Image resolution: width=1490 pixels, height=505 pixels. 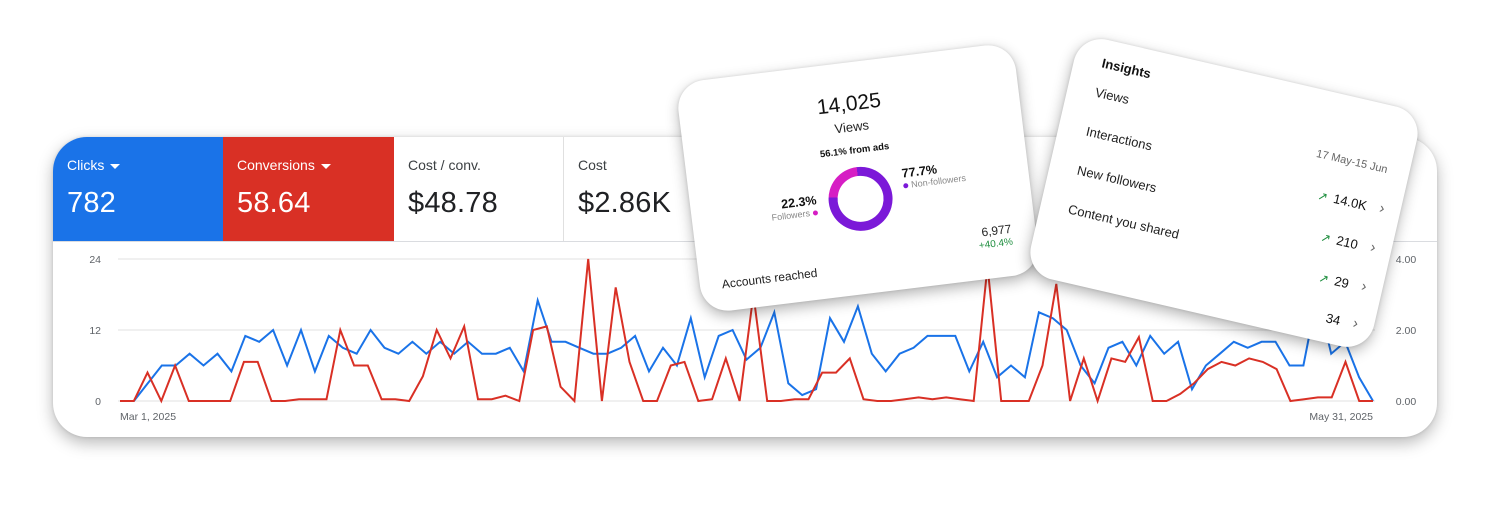 What do you see at coordinates (315, 165) in the screenshot?
I see `metric-label-row: Conversions` at bounding box center [315, 165].